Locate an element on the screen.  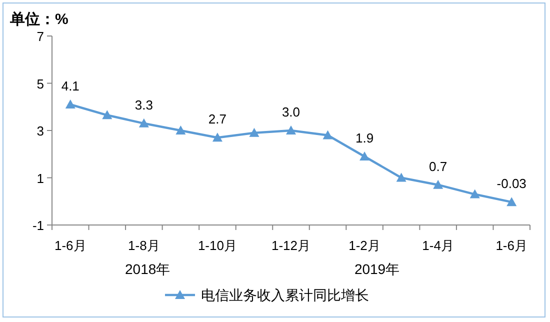
data-label: 3.3 is located at coordinates (143, 104).